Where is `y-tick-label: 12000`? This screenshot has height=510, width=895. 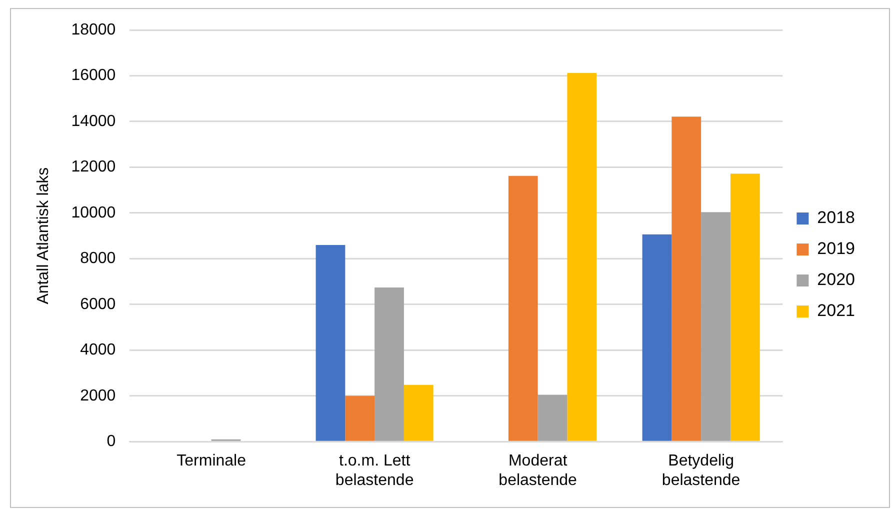 y-tick-label: 12000 is located at coordinates (93, 167).